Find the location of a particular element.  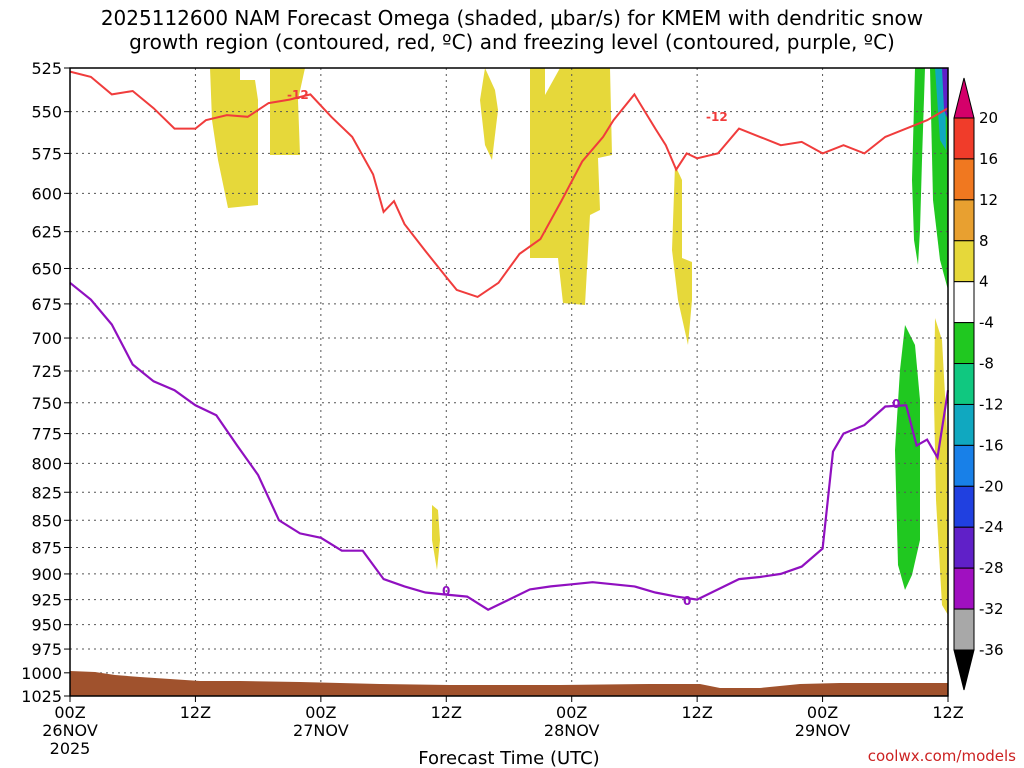

y-tick-label: 600 is located at coordinates (46, 193).